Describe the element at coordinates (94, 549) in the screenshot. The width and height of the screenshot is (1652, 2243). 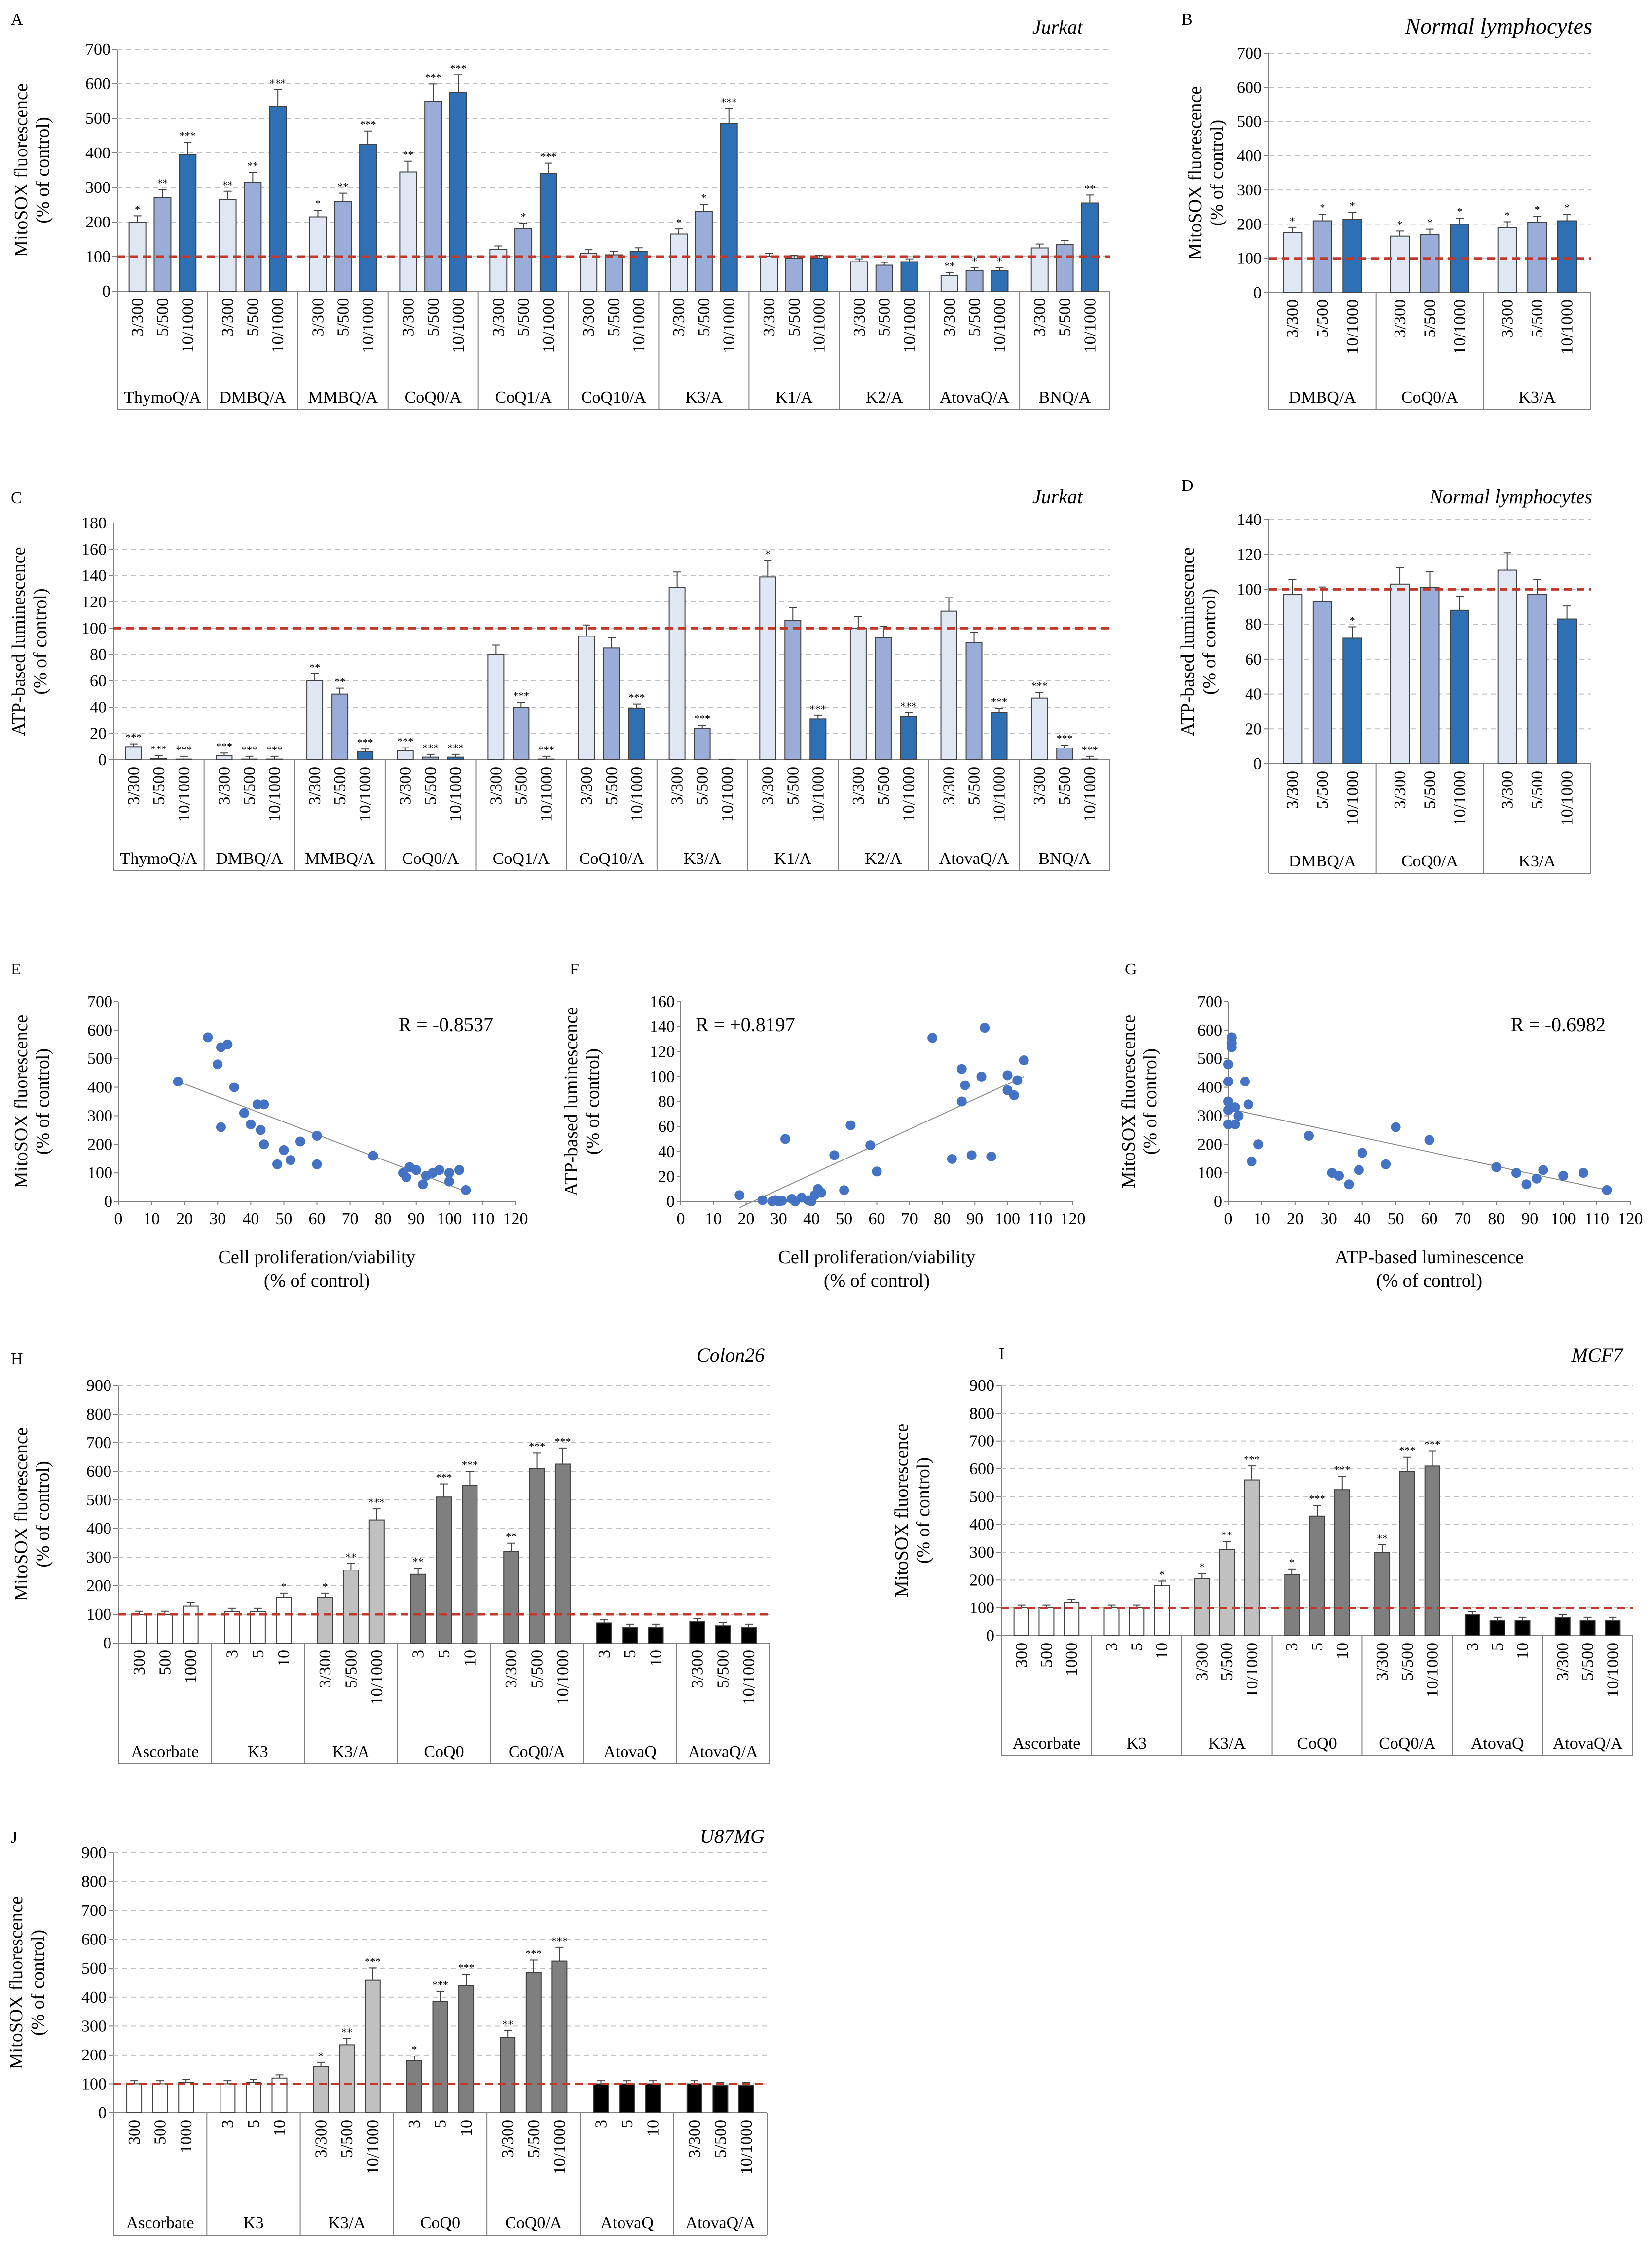
I see `y-tick-label: 160` at that location.